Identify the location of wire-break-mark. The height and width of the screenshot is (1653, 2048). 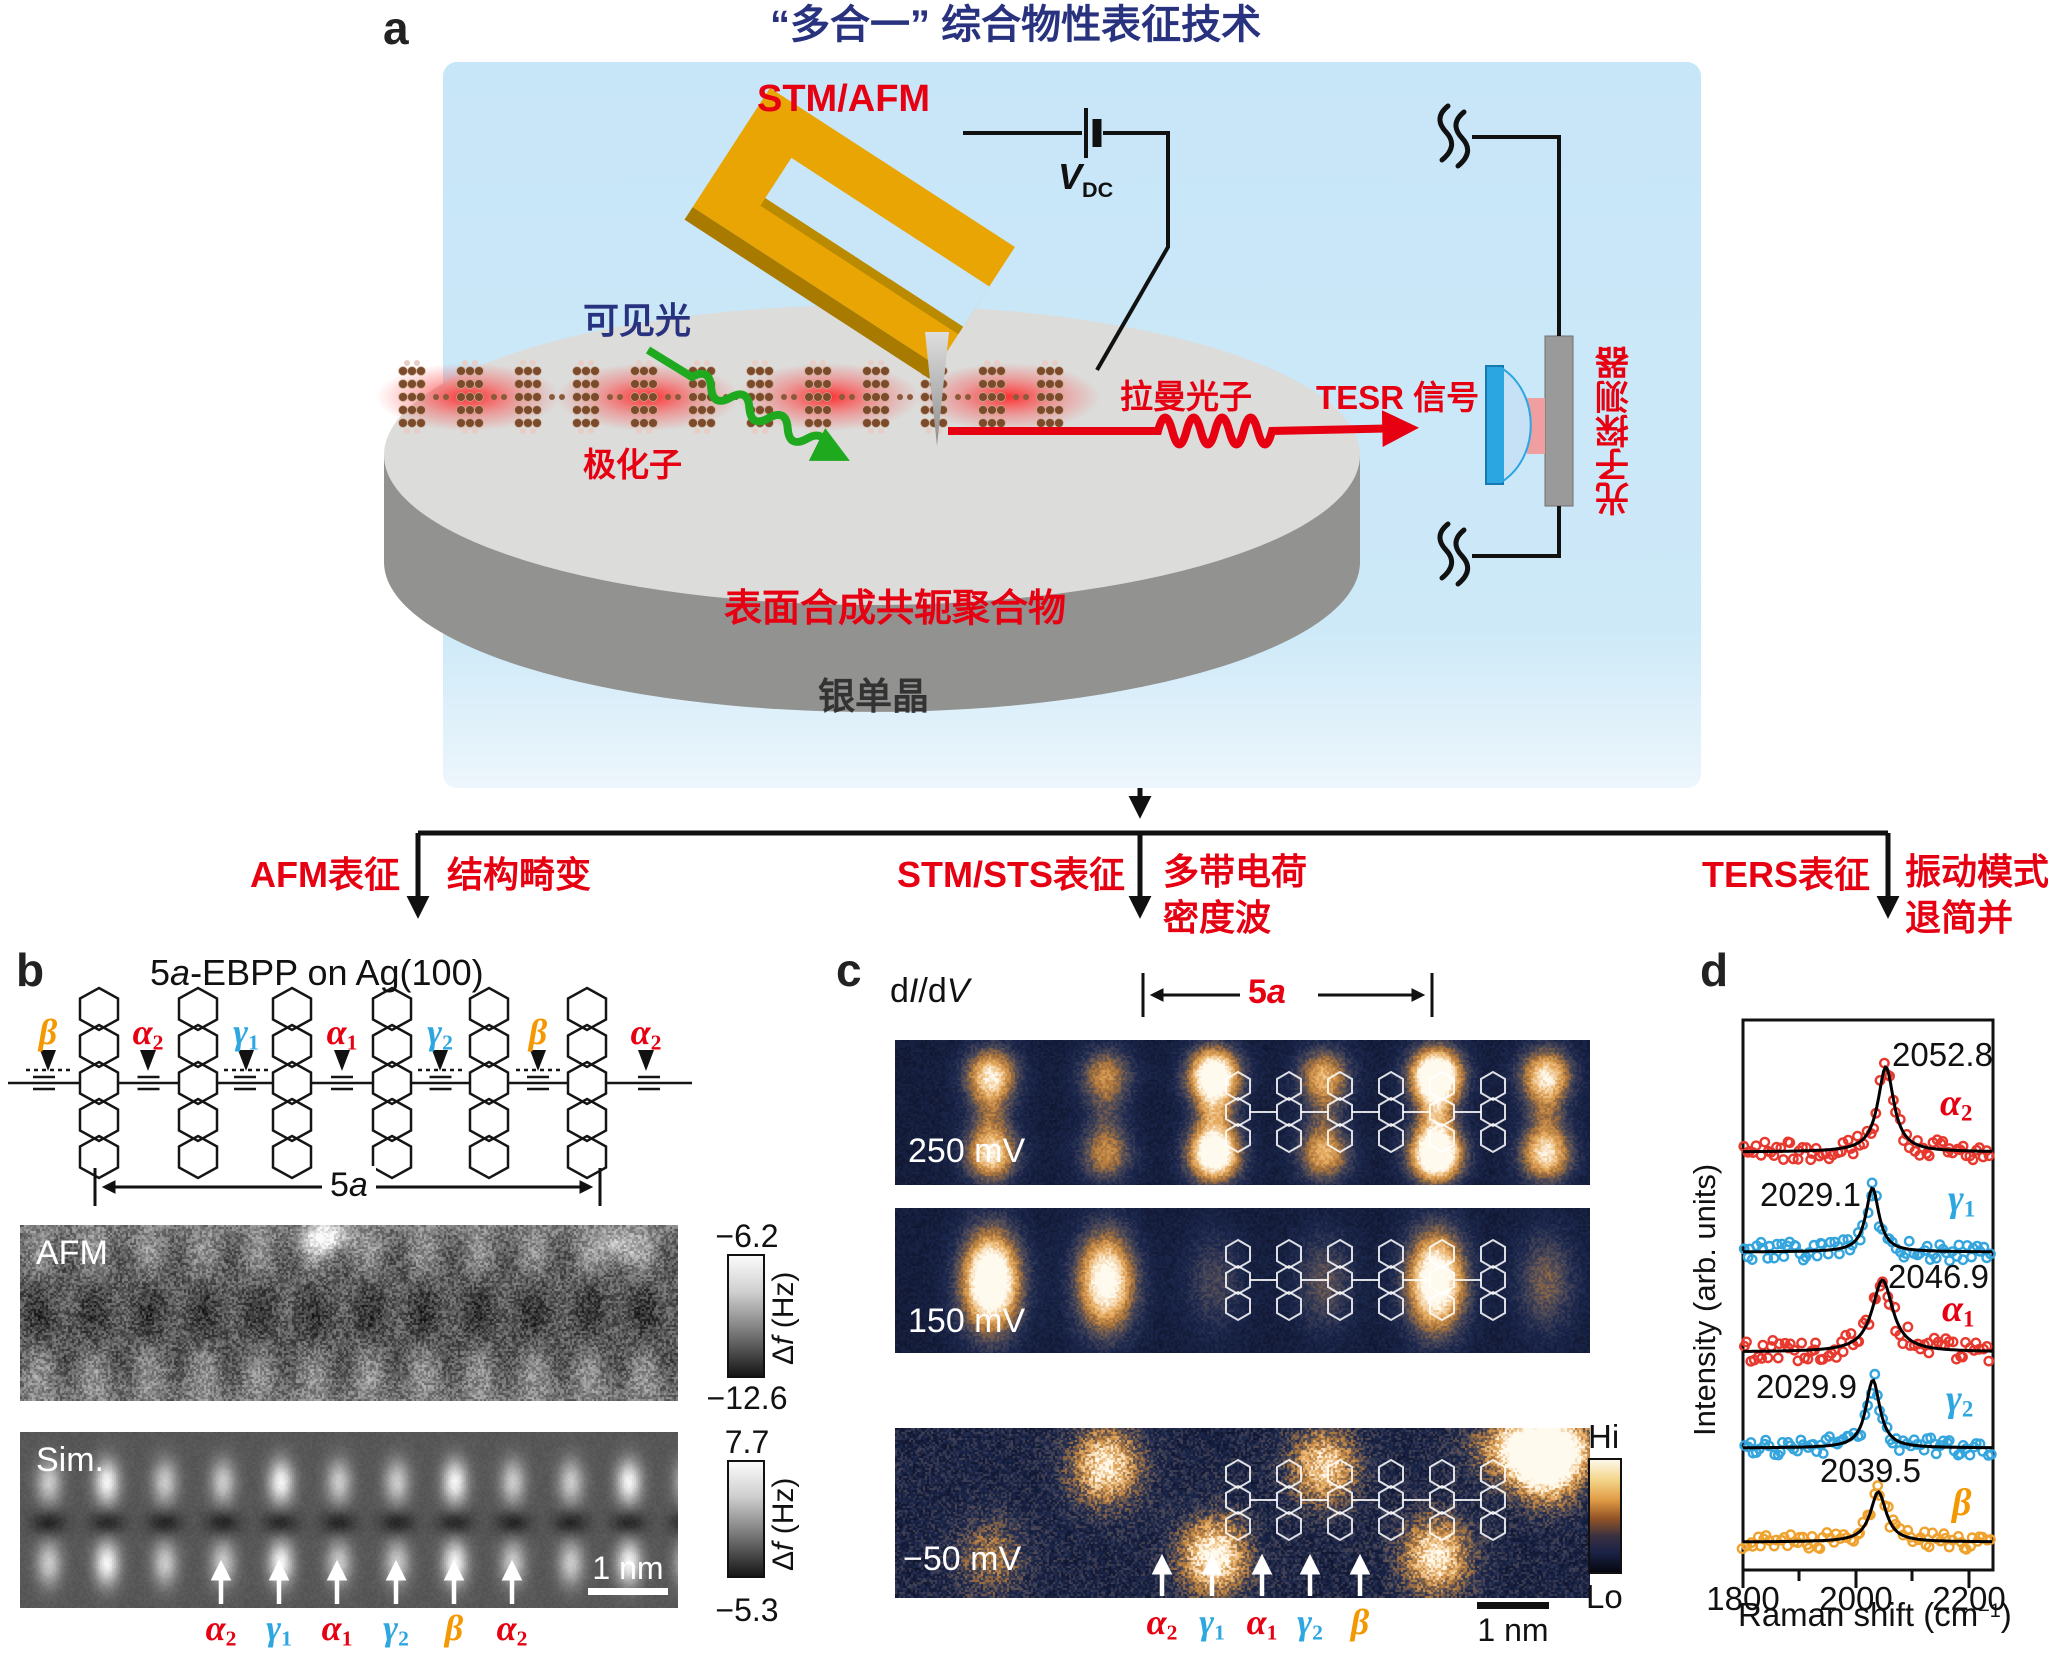
(1446, 551).